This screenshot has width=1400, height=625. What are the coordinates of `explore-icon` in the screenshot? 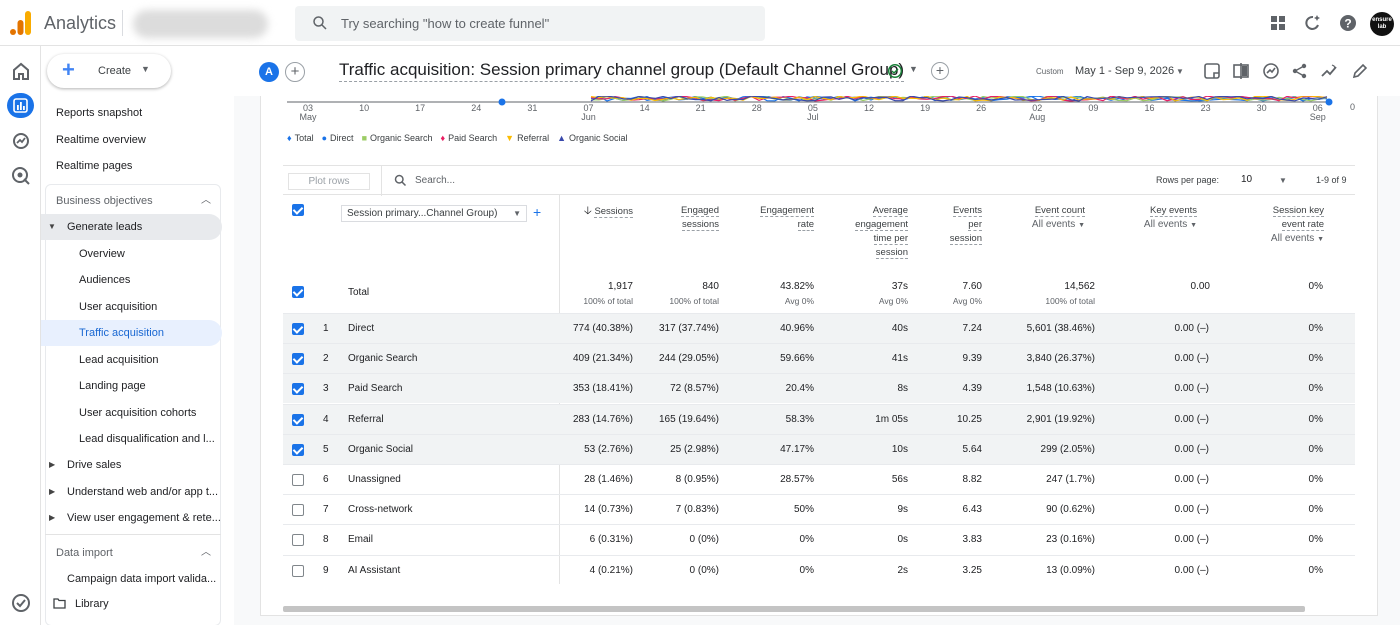 It's located at (21, 141).